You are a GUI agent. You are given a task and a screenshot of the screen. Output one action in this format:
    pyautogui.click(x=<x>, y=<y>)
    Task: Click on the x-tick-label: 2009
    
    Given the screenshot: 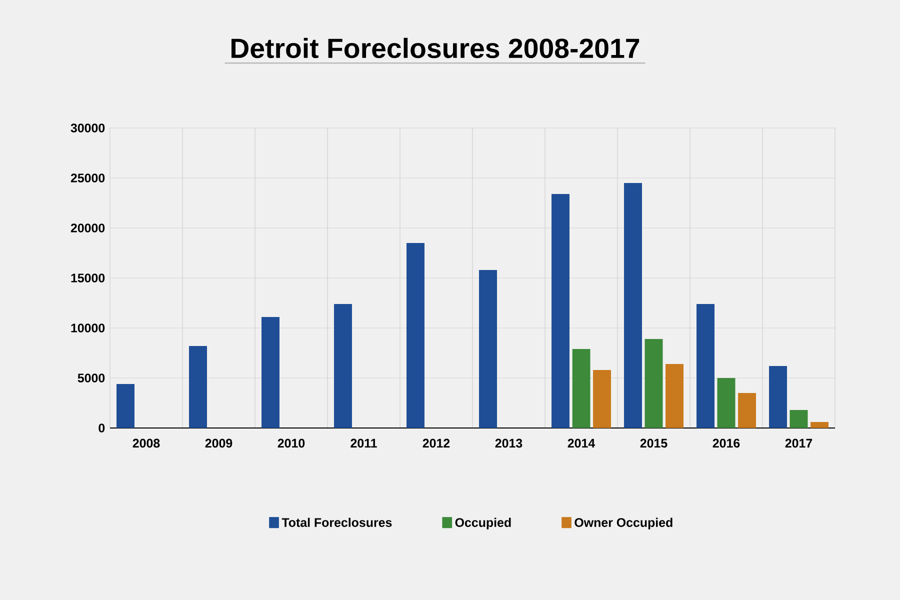 What is the action you would take?
    pyautogui.click(x=218, y=443)
    